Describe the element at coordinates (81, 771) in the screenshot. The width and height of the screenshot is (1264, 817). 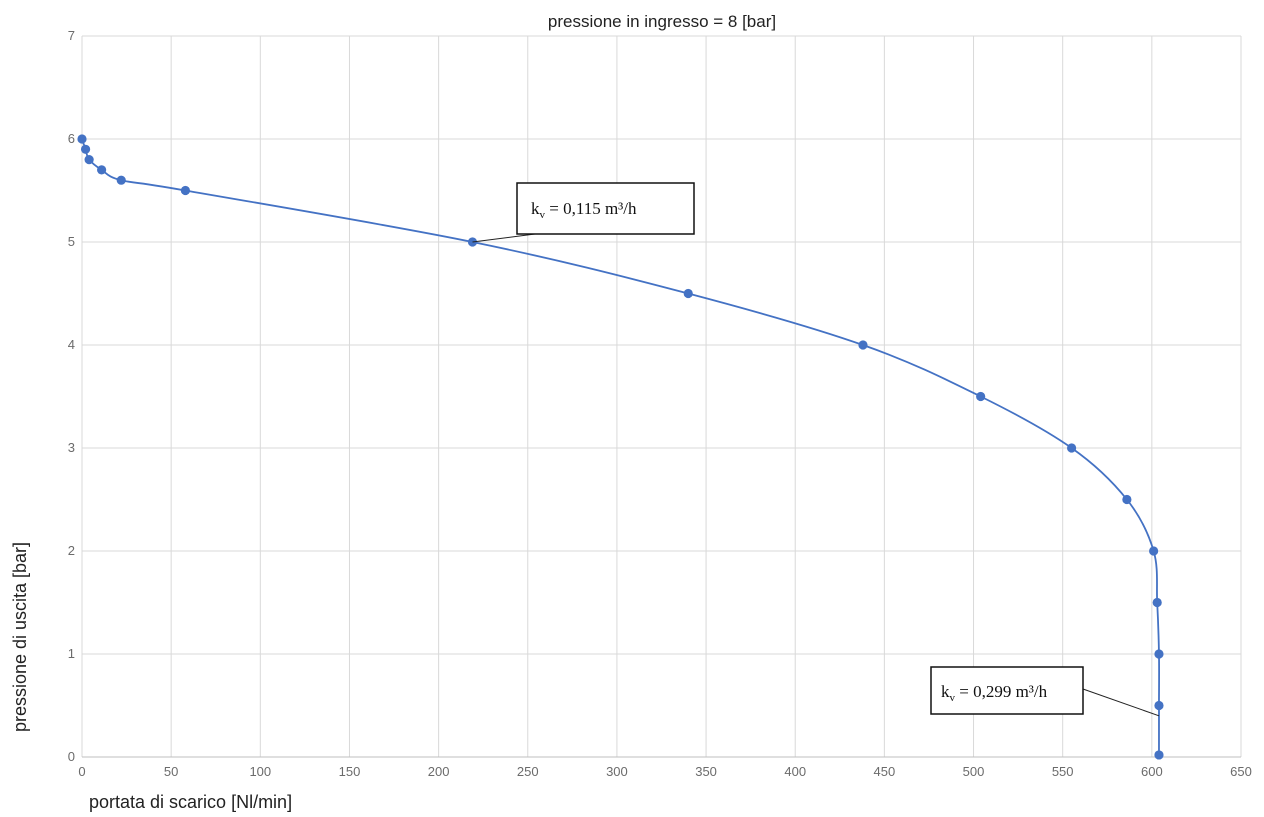
I see `x-tick-label: 0` at that location.